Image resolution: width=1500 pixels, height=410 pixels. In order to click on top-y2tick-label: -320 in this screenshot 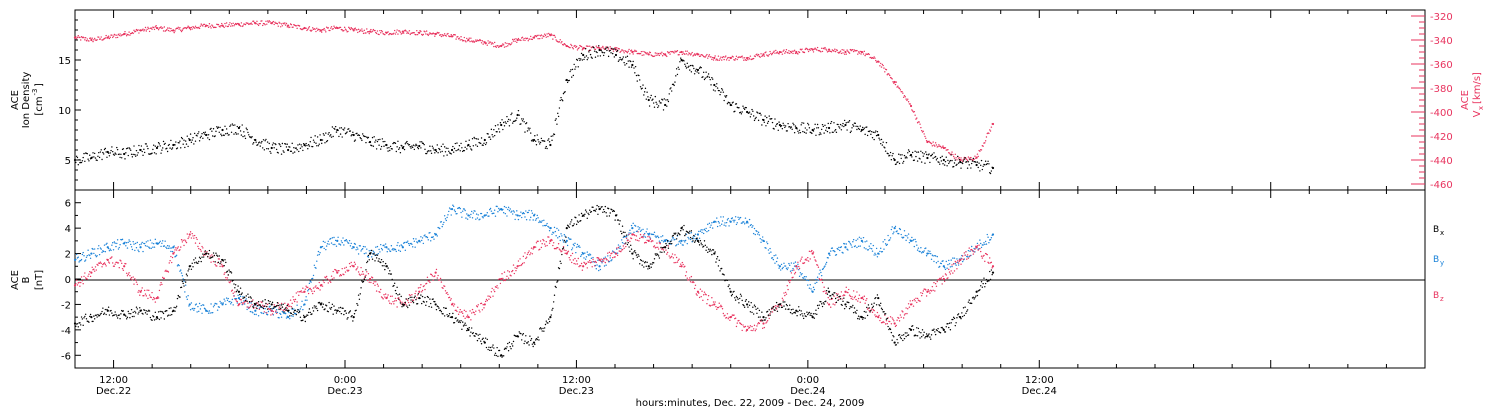, I will do `click(1441, 17)`.